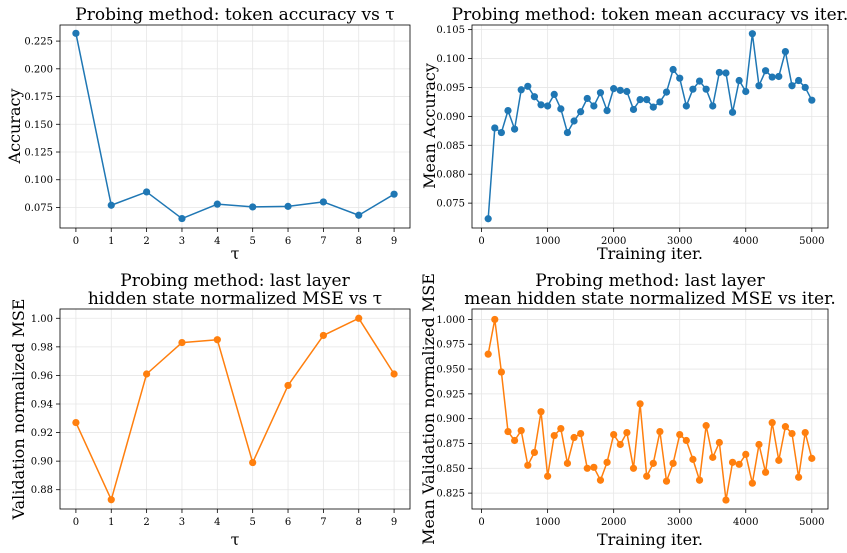 The width and height of the screenshot is (847, 553). I want to click on panel-title-line-2: hidden state normalized MSE vs τ, so click(235, 299).